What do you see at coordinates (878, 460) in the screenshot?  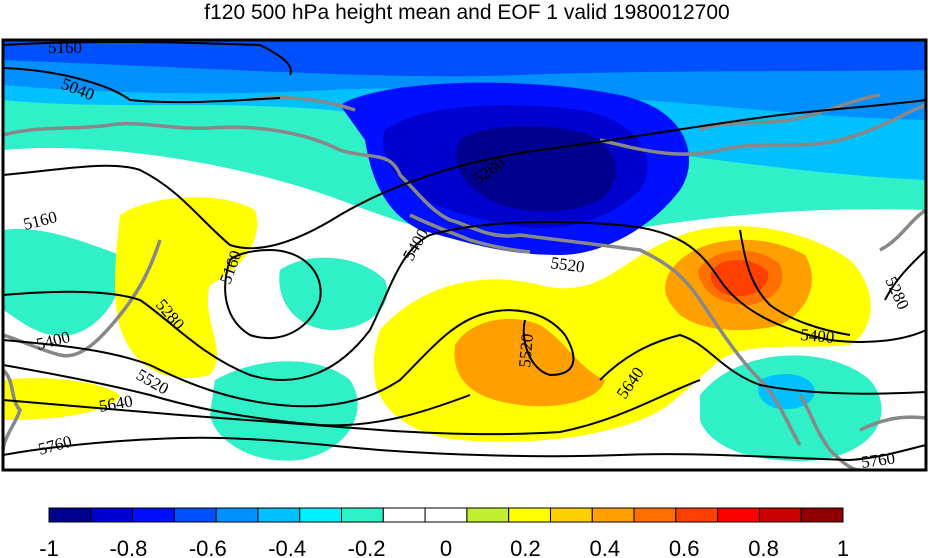 I see `contour-label: 5760` at bounding box center [878, 460].